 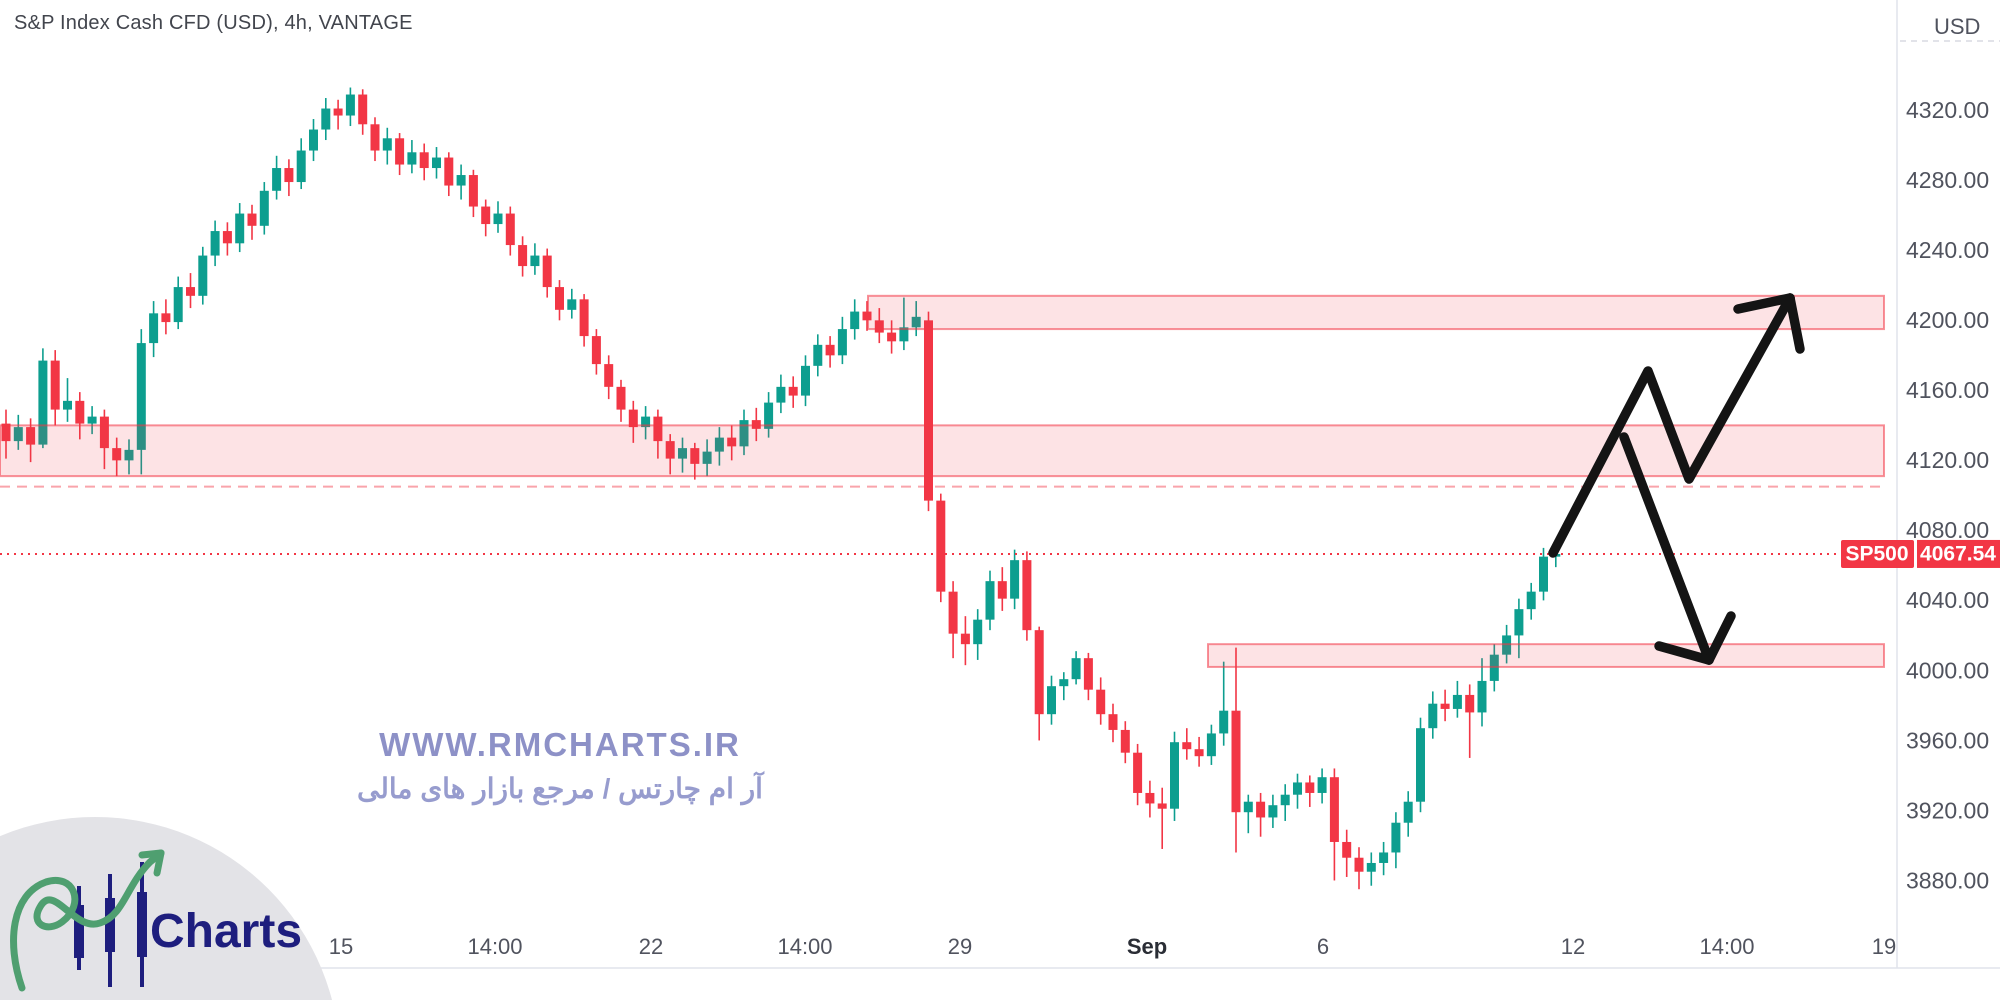 What do you see at coordinates (1958, 553) in the screenshot?
I see `price-badge-value: 4067.54` at bounding box center [1958, 553].